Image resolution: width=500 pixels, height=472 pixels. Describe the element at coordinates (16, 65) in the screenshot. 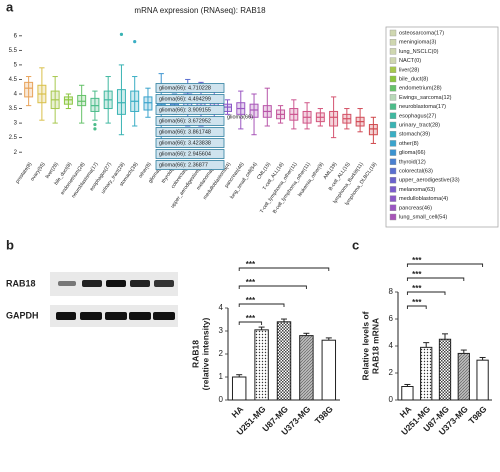

I see `y-tick-label: 5` at that location.